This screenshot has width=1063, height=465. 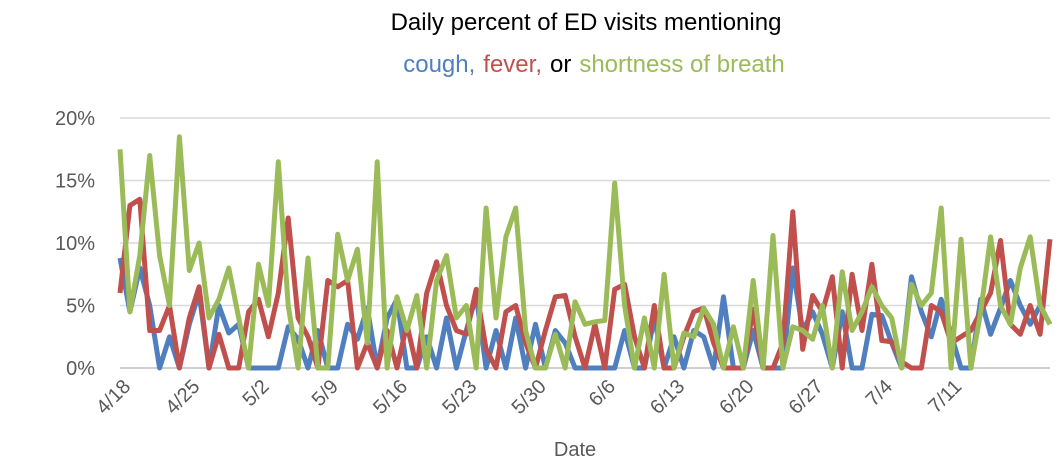 What do you see at coordinates (390, 397) in the screenshot?
I see `x-tick-label: 5/16` at bounding box center [390, 397].